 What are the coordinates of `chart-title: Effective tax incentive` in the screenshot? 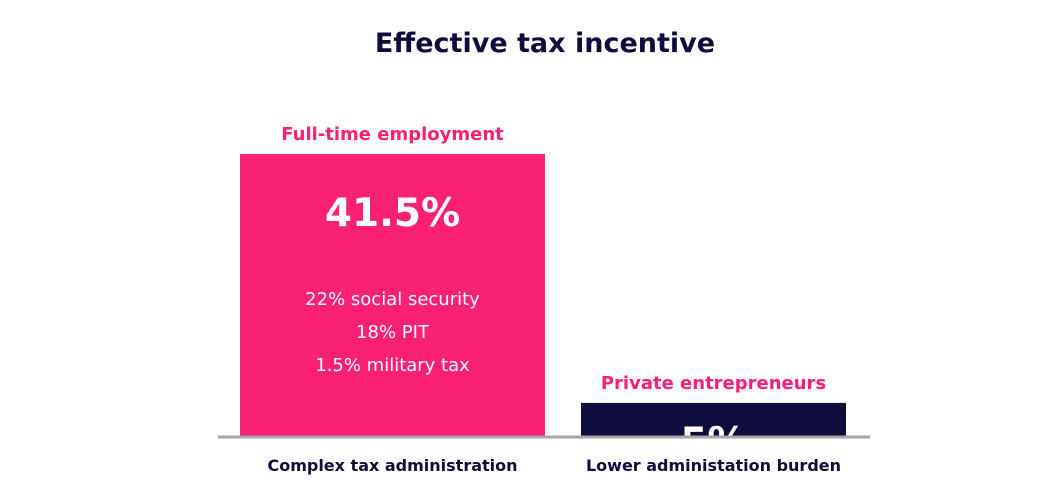 It's located at (545, 43).